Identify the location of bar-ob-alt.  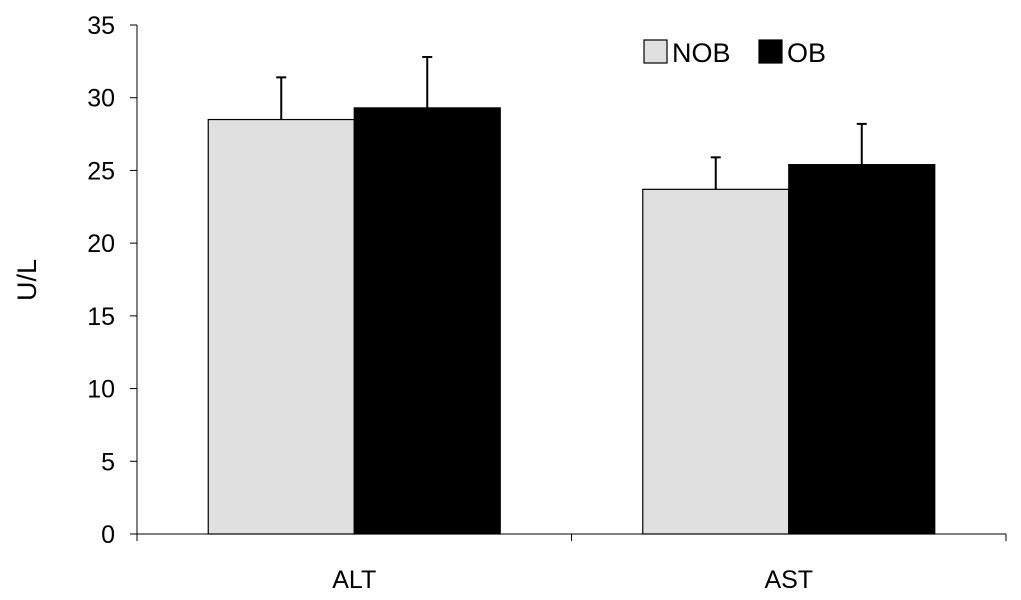
(427, 321).